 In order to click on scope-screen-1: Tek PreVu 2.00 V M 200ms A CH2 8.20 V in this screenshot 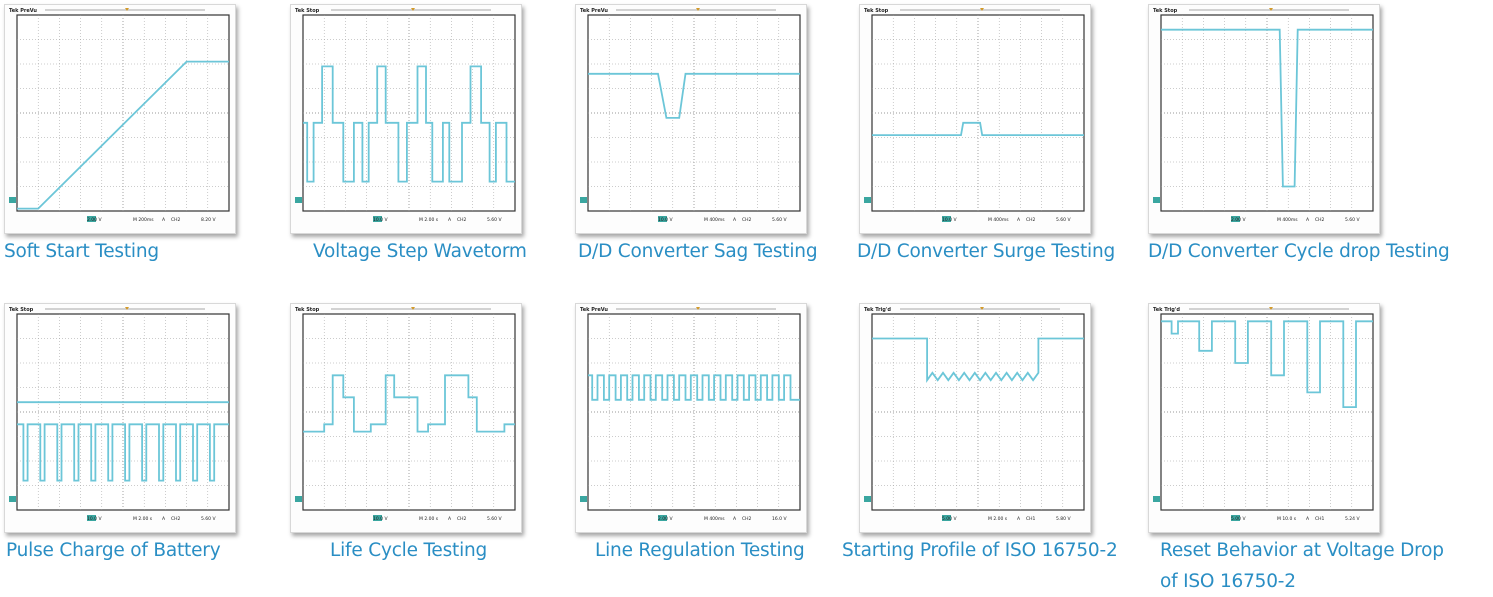, I will do `click(119, 115)`.